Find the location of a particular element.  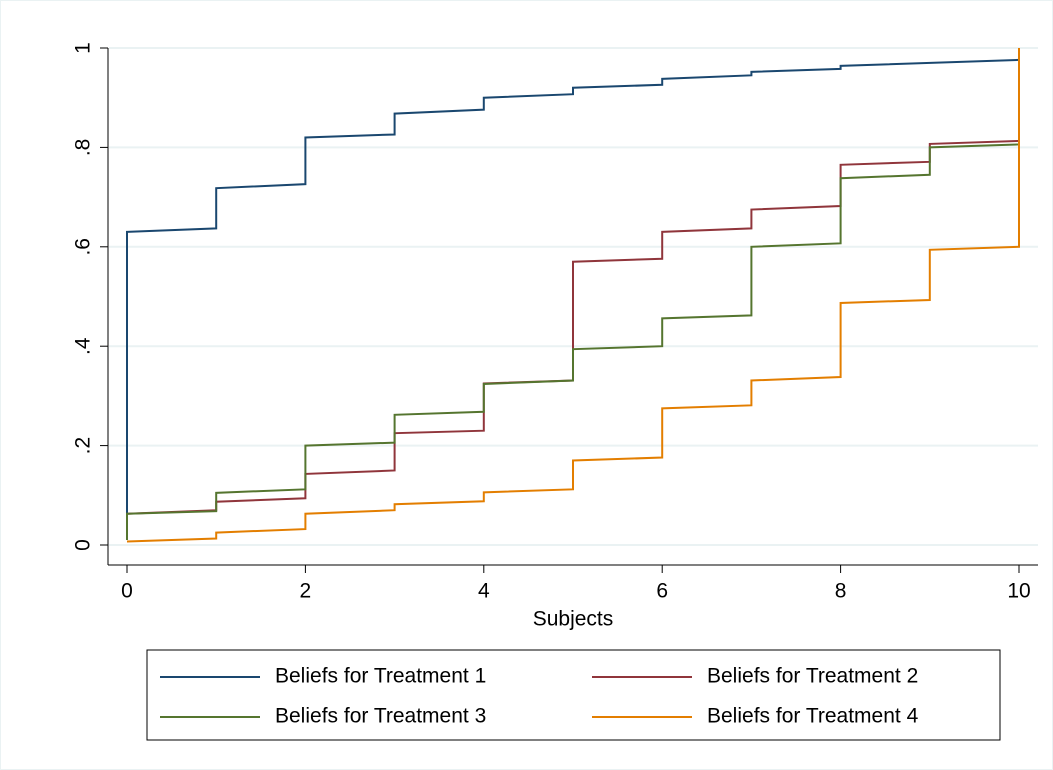

y-tick-label: .4 is located at coordinates (83, 346).